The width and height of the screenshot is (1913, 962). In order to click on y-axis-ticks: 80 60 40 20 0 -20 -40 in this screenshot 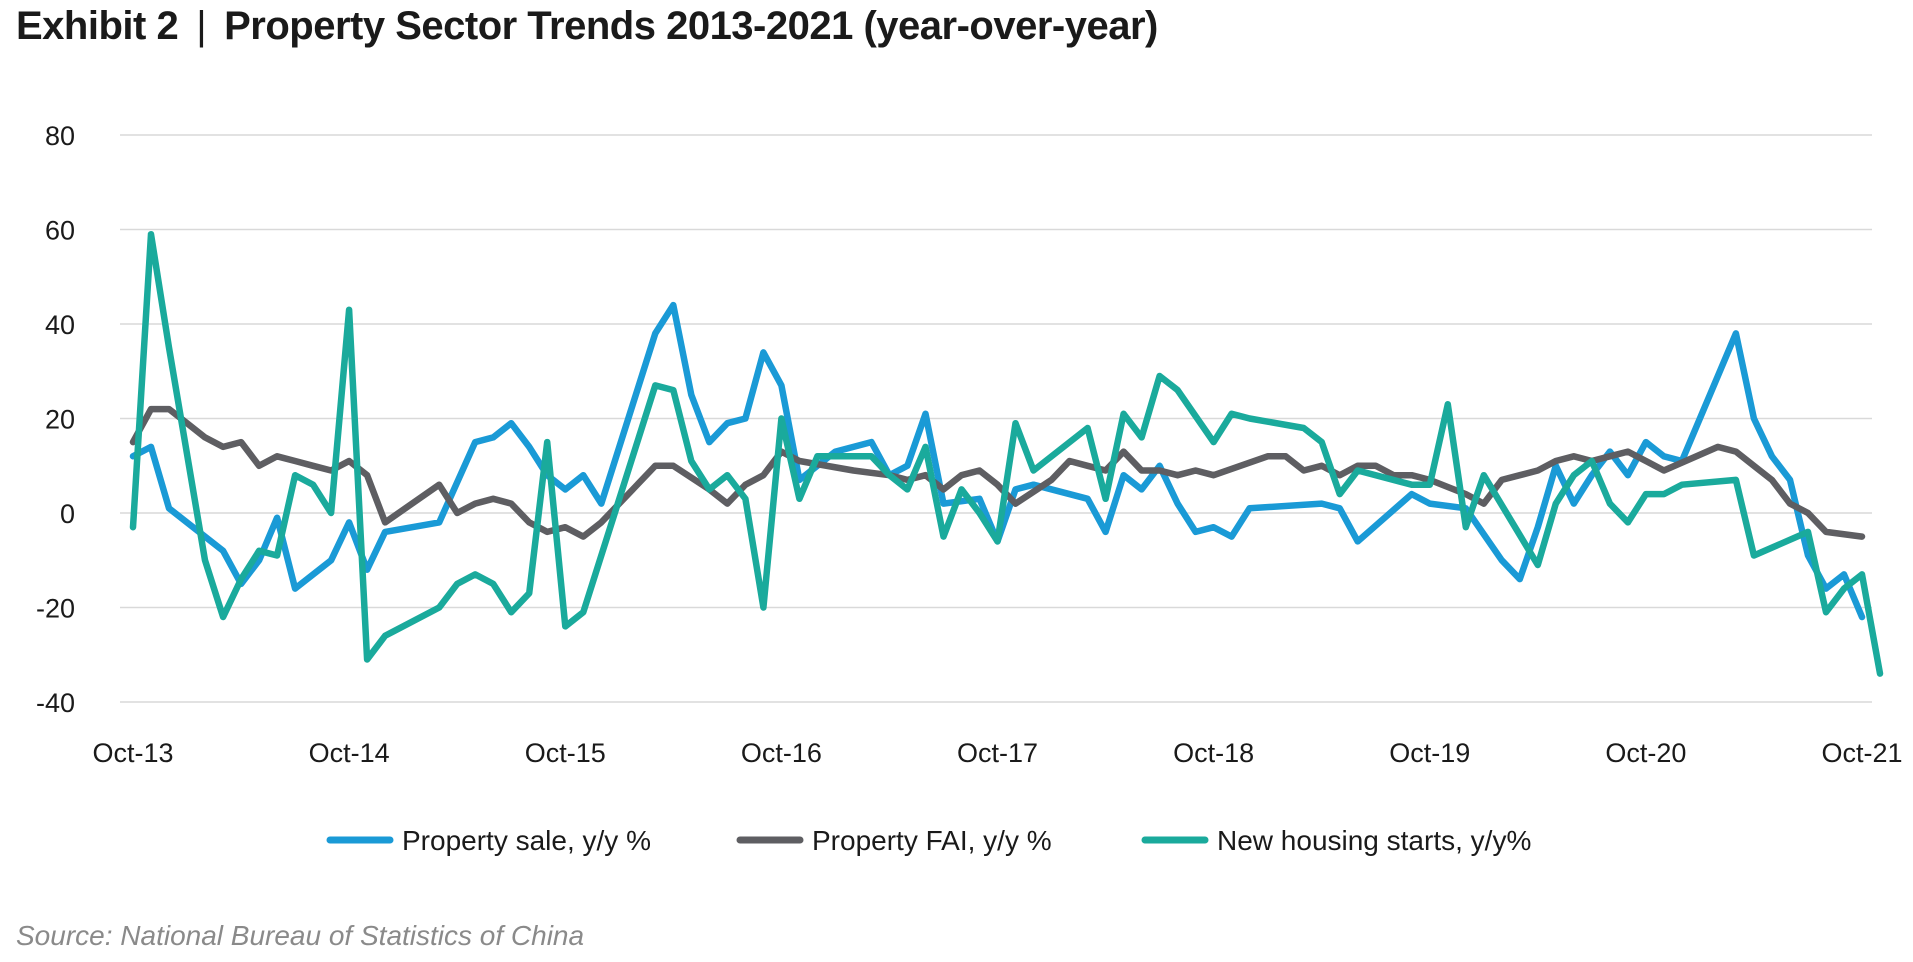, I will do `click(55, 419)`.